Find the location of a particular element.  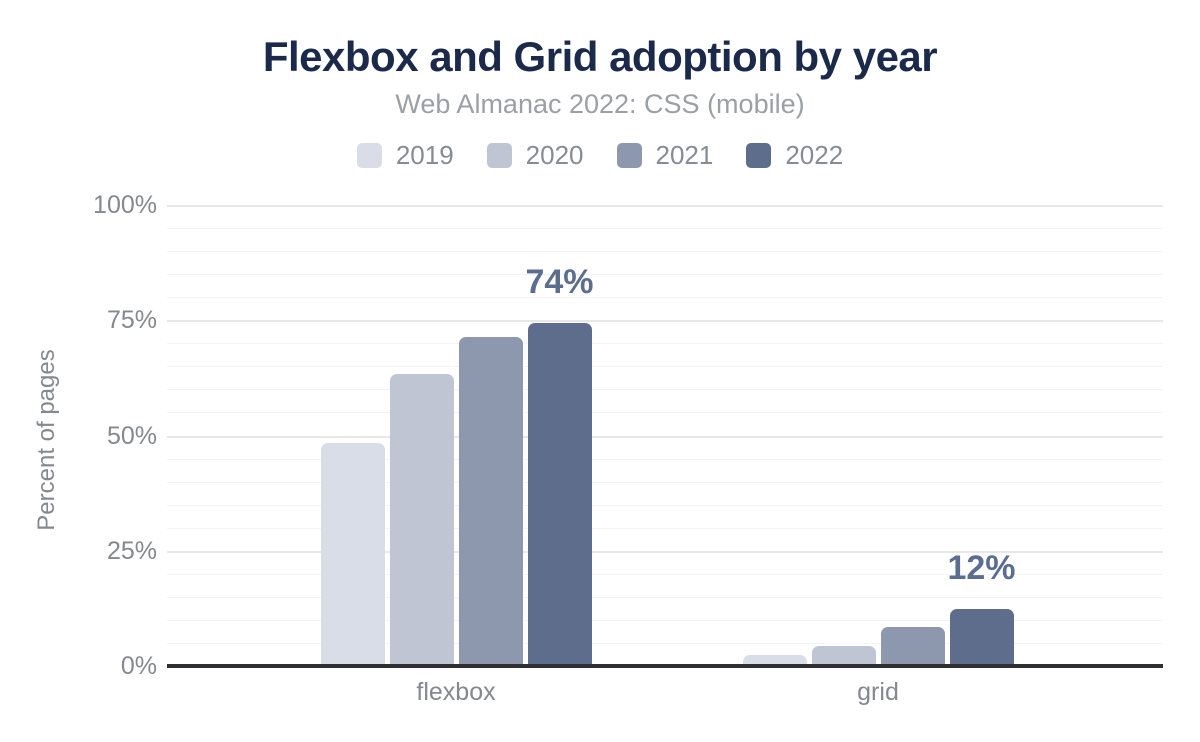

legend-swatch-2021 is located at coordinates (629, 155).